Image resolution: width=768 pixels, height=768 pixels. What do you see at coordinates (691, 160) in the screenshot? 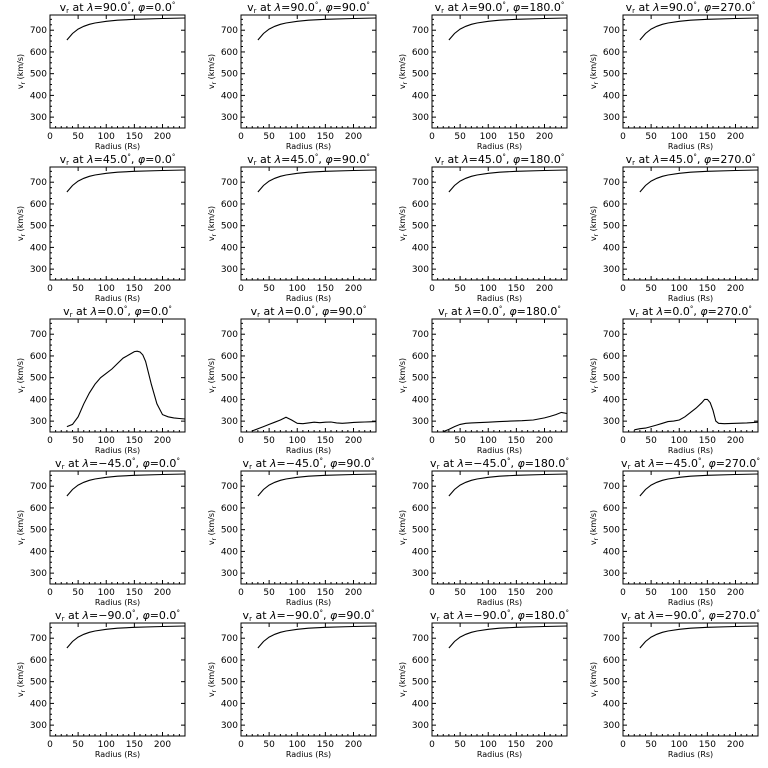
I see `panel-title: vr at λ=45.0°, φ=270.0°` at bounding box center [691, 160].